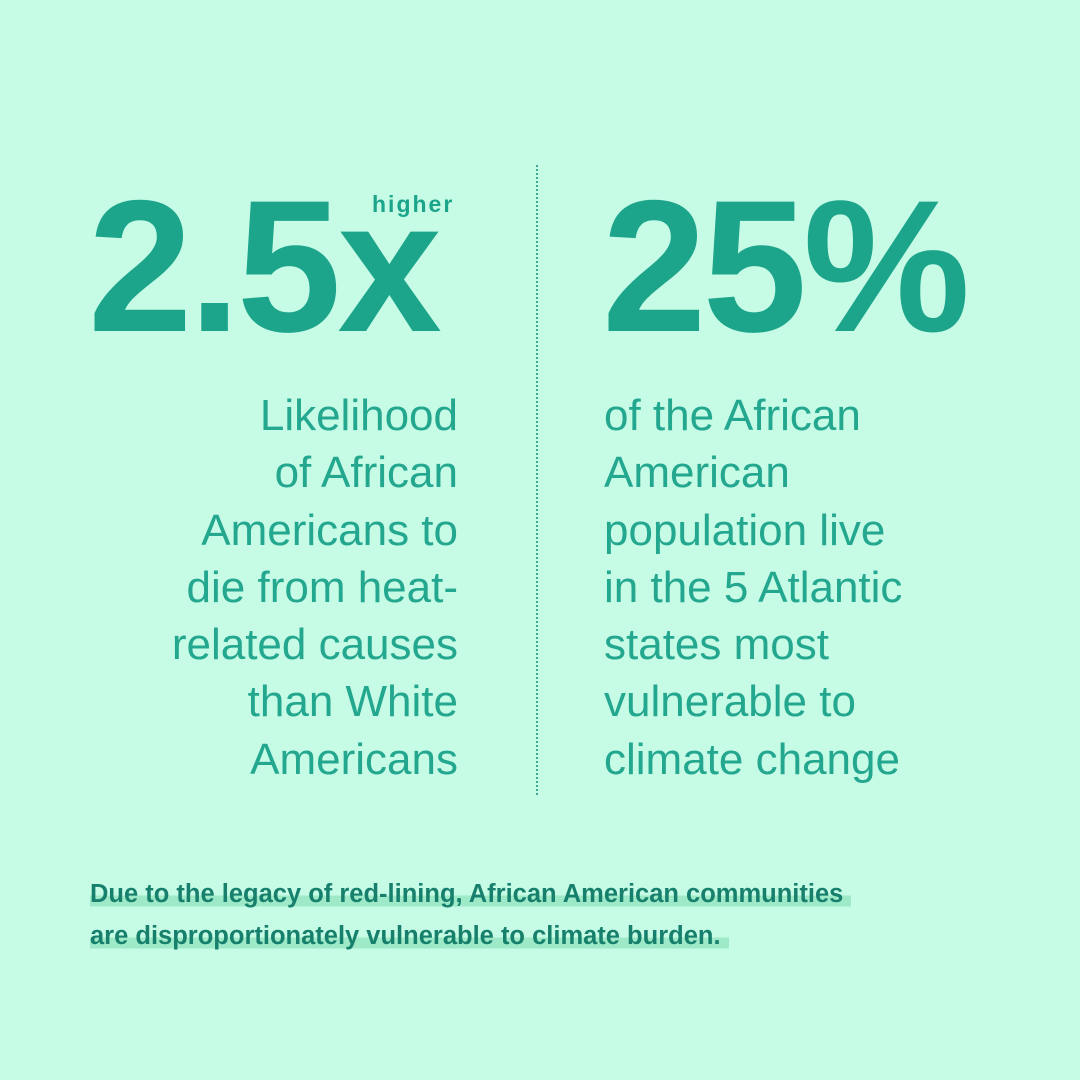 The height and width of the screenshot is (1080, 1080). What do you see at coordinates (745, 530) in the screenshot?
I see `description-line: population live` at bounding box center [745, 530].